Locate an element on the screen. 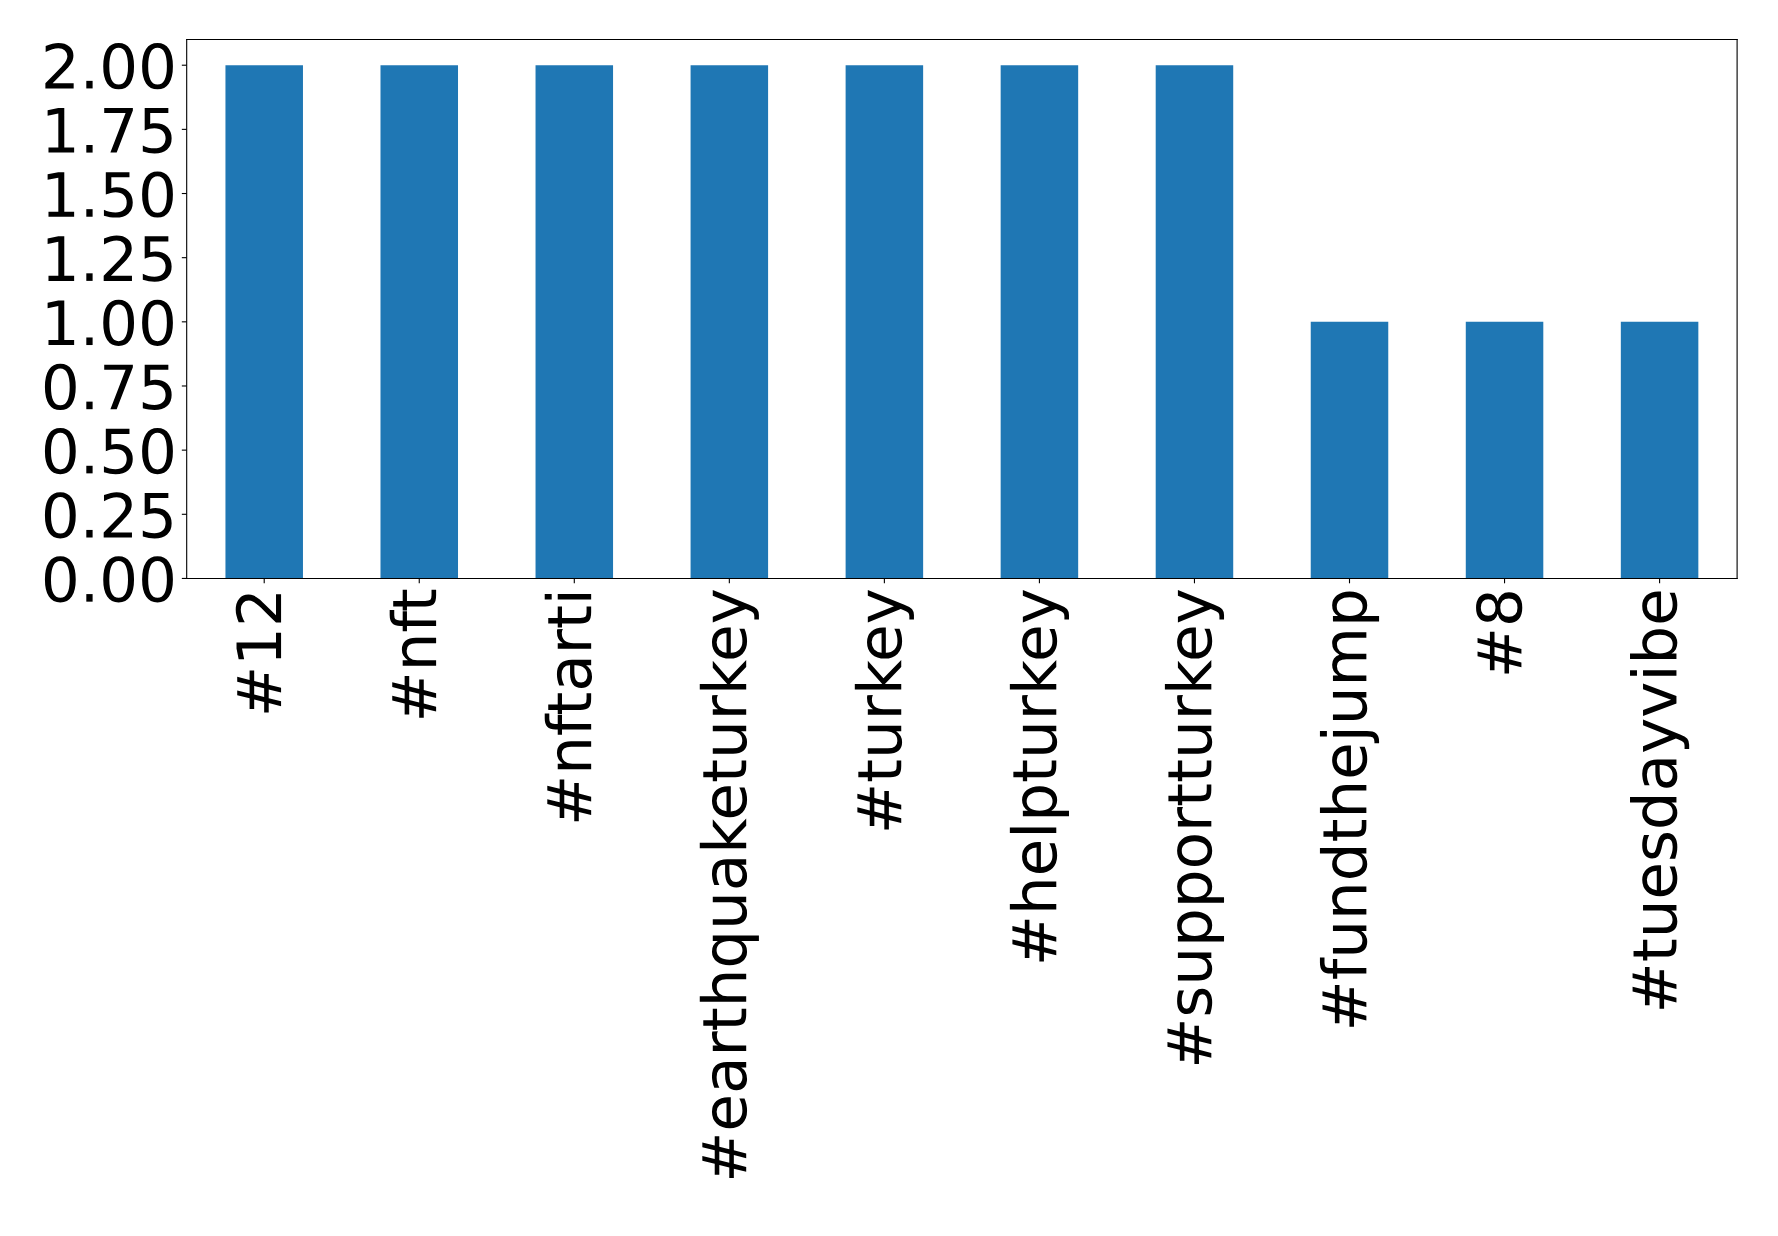 This screenshot has height=1236, width=1778. y-tick-label: 1.50 is located at coordinates (110, 194).